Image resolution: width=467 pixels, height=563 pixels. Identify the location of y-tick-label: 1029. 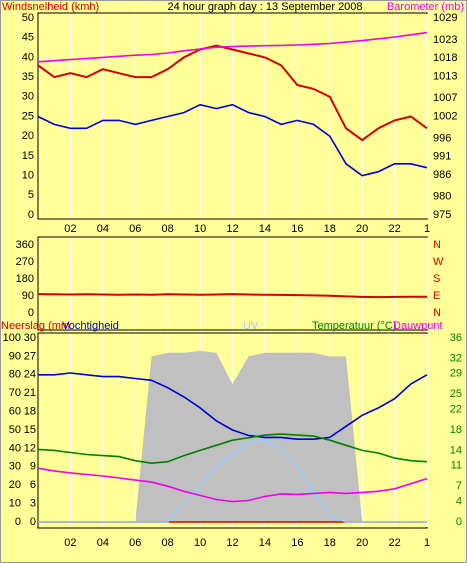
(445, 18).